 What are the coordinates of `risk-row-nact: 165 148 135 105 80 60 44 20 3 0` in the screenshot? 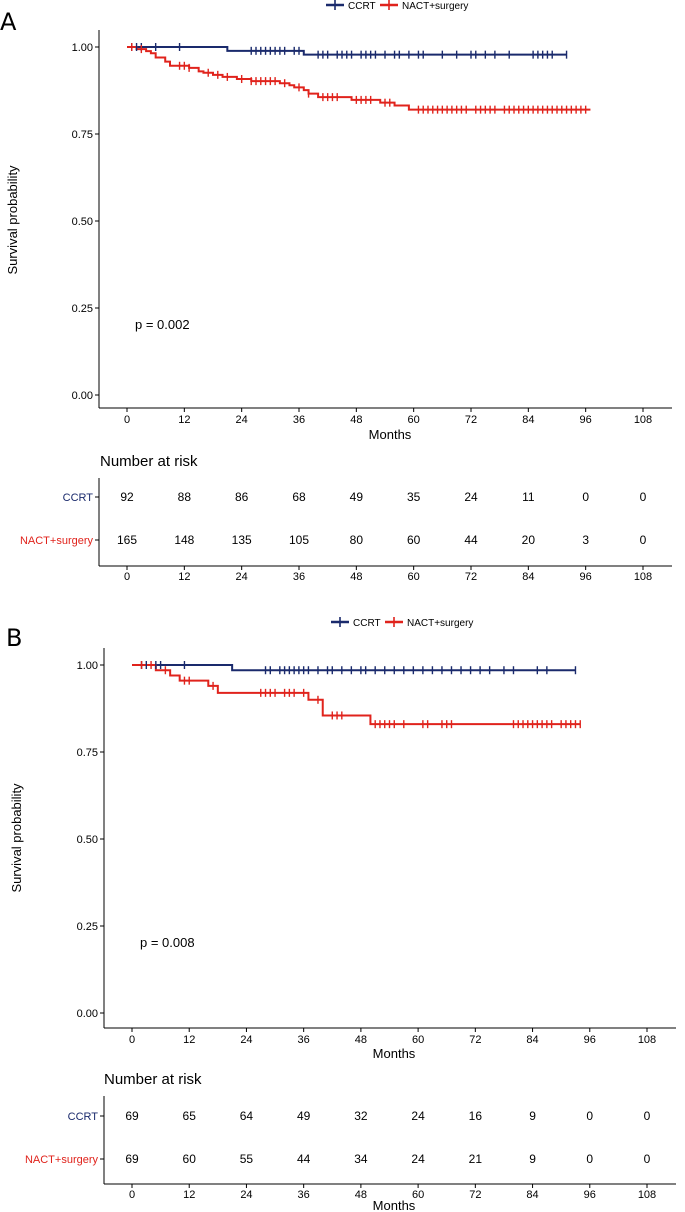 It's located at (382, 540).